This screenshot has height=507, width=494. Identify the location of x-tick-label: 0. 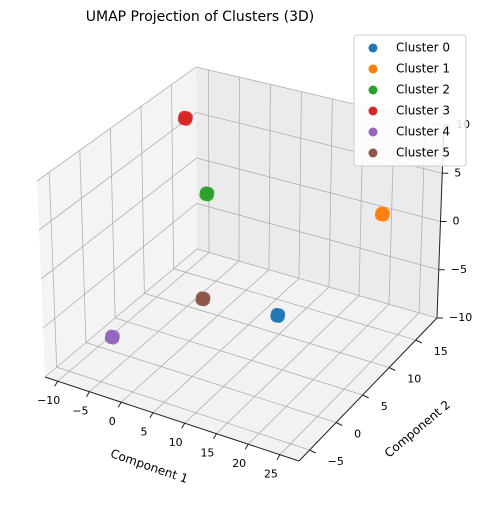
(112, 421).